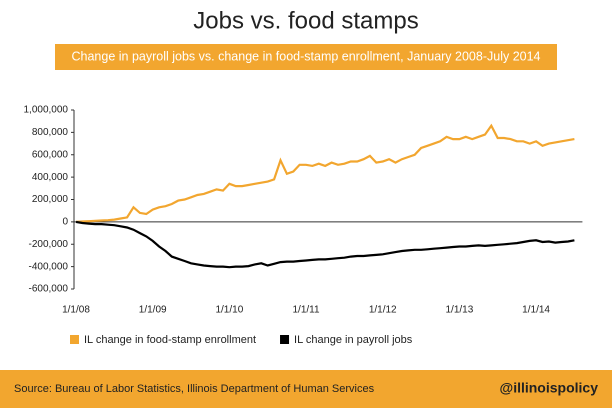 The height and width of the screenshot is (408, 612). I want to click on x-tick-label: 1/1/12, so click(383, 310).